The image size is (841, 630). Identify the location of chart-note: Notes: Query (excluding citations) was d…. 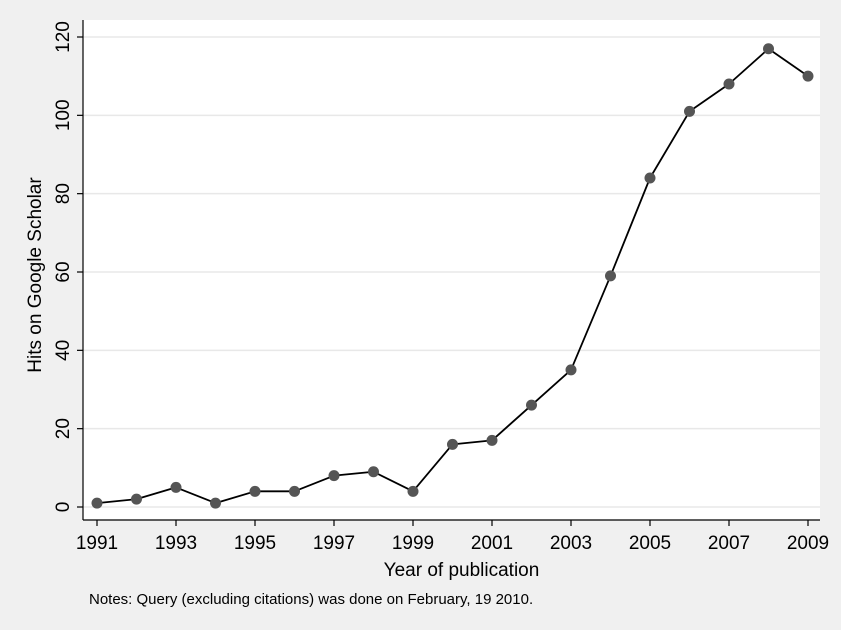
(311, 599).